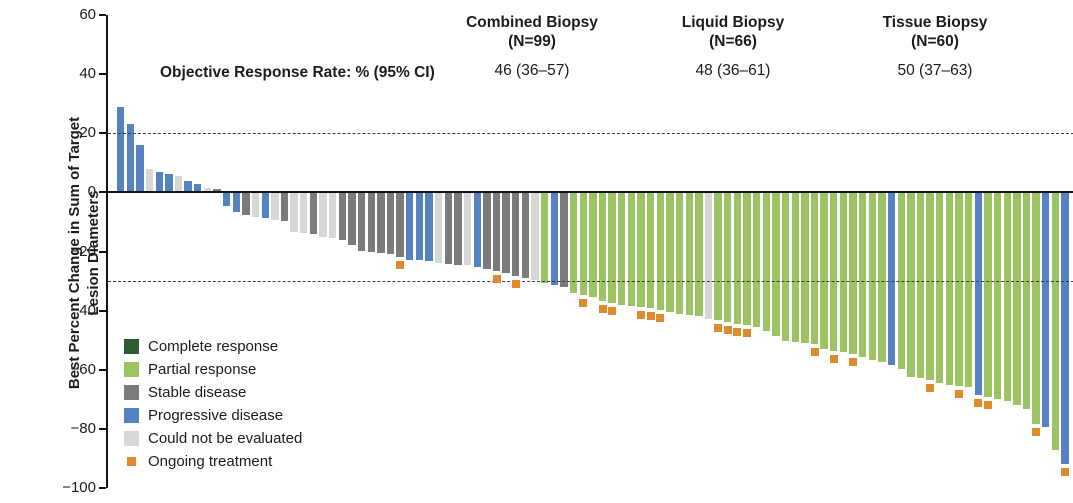 This screenshot has height=503, width=1073. What do you see at coordinates (733, 41) in the screenshot?
I see `column-n: (N=66)` at bounding box center [733, 41].